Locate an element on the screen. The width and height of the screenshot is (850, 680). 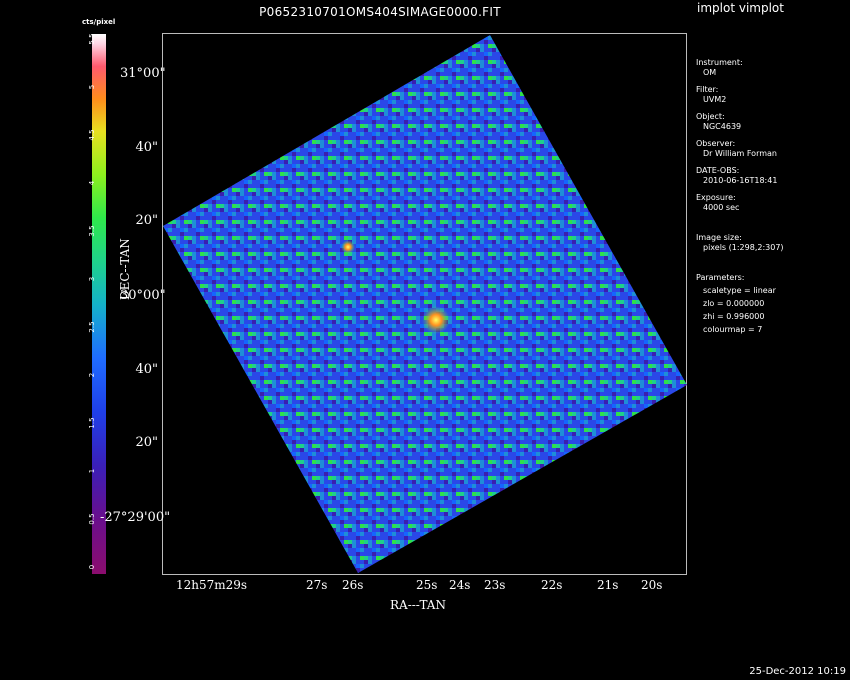
zhi-value: zhi = 0.996000 is located at coordinates (734, 316).